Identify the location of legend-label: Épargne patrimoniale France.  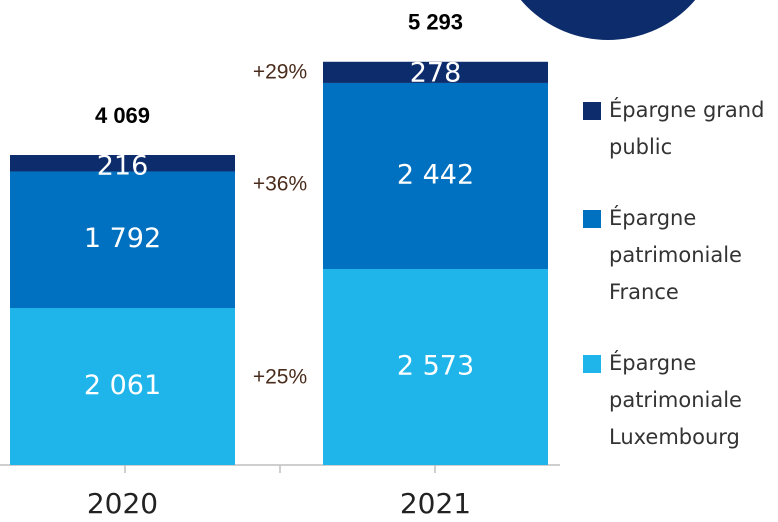
(675, 255).